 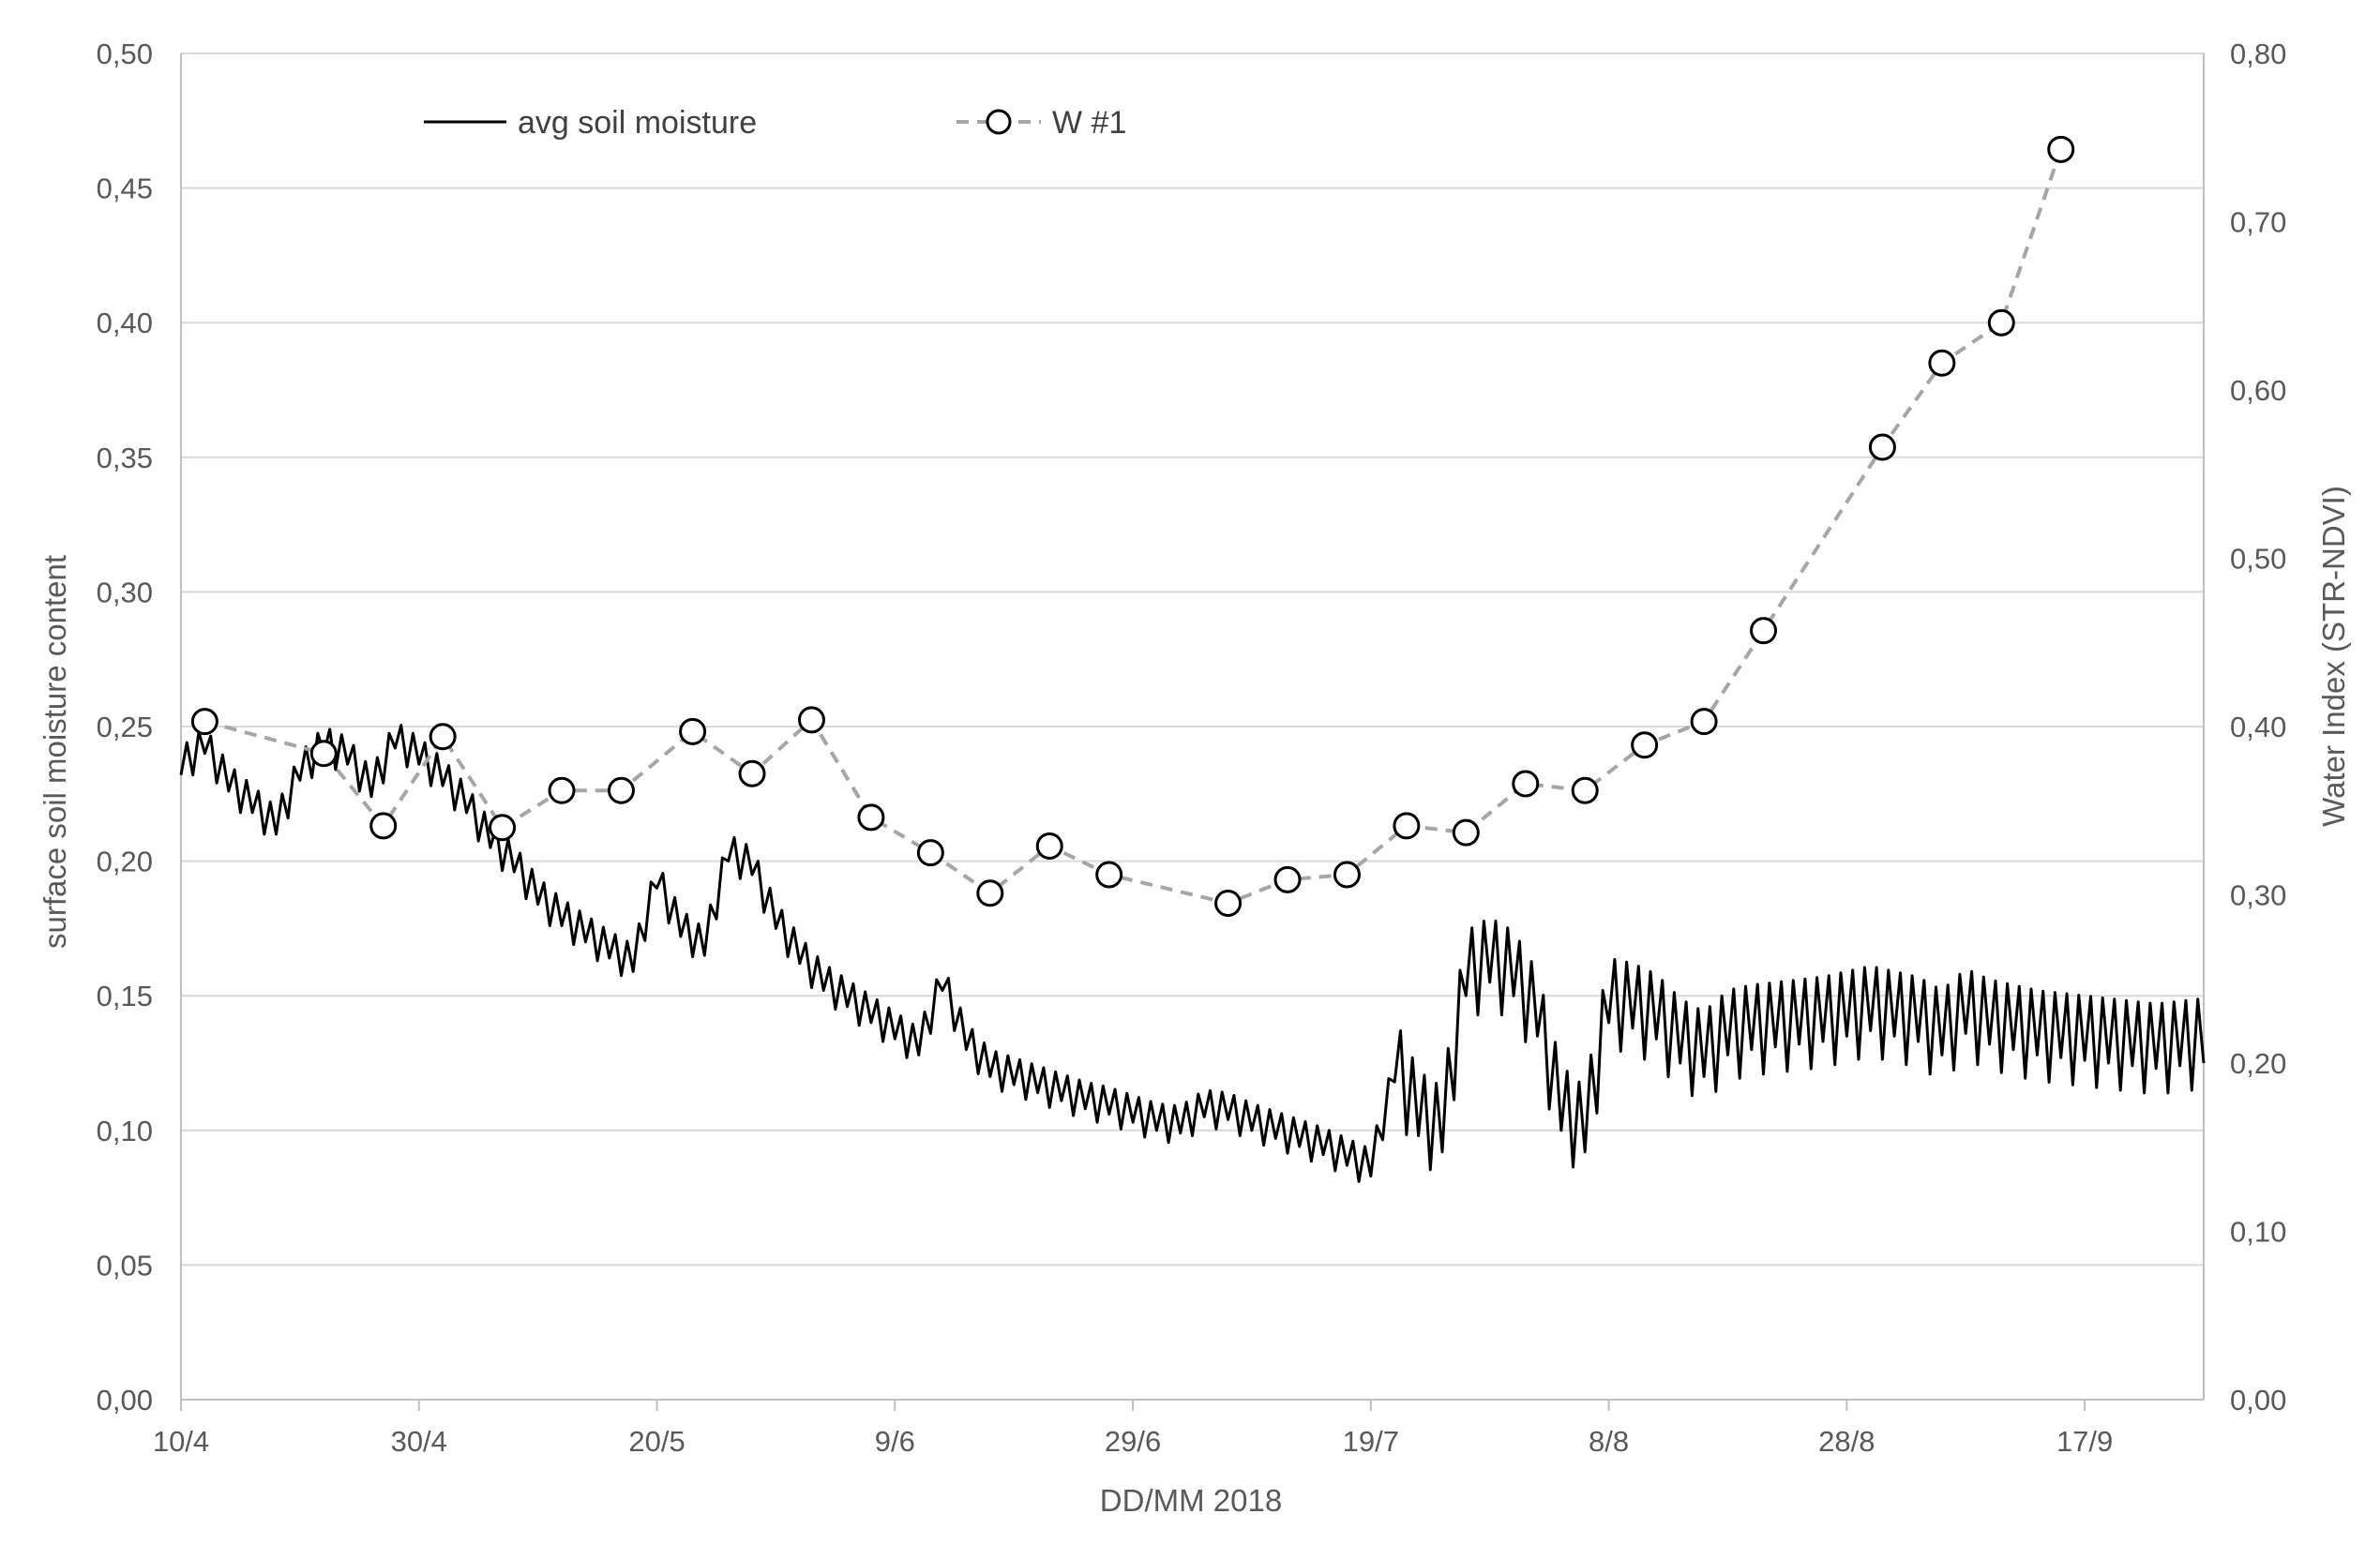 I want to click on right-axis-ticks: 0,00 0,10 0,20 0,30 0,40 0,50 0,60 0,70 0,80, so click(x=2258, y=727).